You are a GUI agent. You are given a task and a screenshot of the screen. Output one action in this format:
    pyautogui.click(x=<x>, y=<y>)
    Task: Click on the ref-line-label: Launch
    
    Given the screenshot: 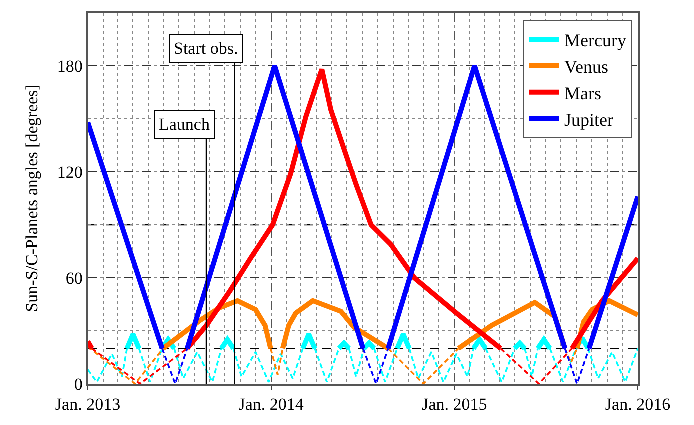 What is the action you would take?
    pyautogui.click(x=184, y=124)
    